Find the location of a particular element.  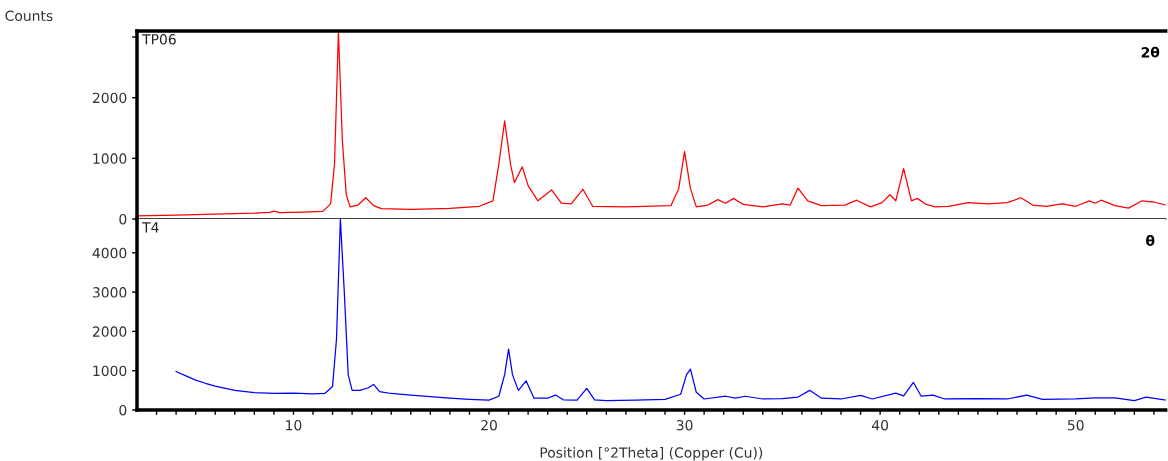

annotation: θ is located at coordinates (1150, 240).